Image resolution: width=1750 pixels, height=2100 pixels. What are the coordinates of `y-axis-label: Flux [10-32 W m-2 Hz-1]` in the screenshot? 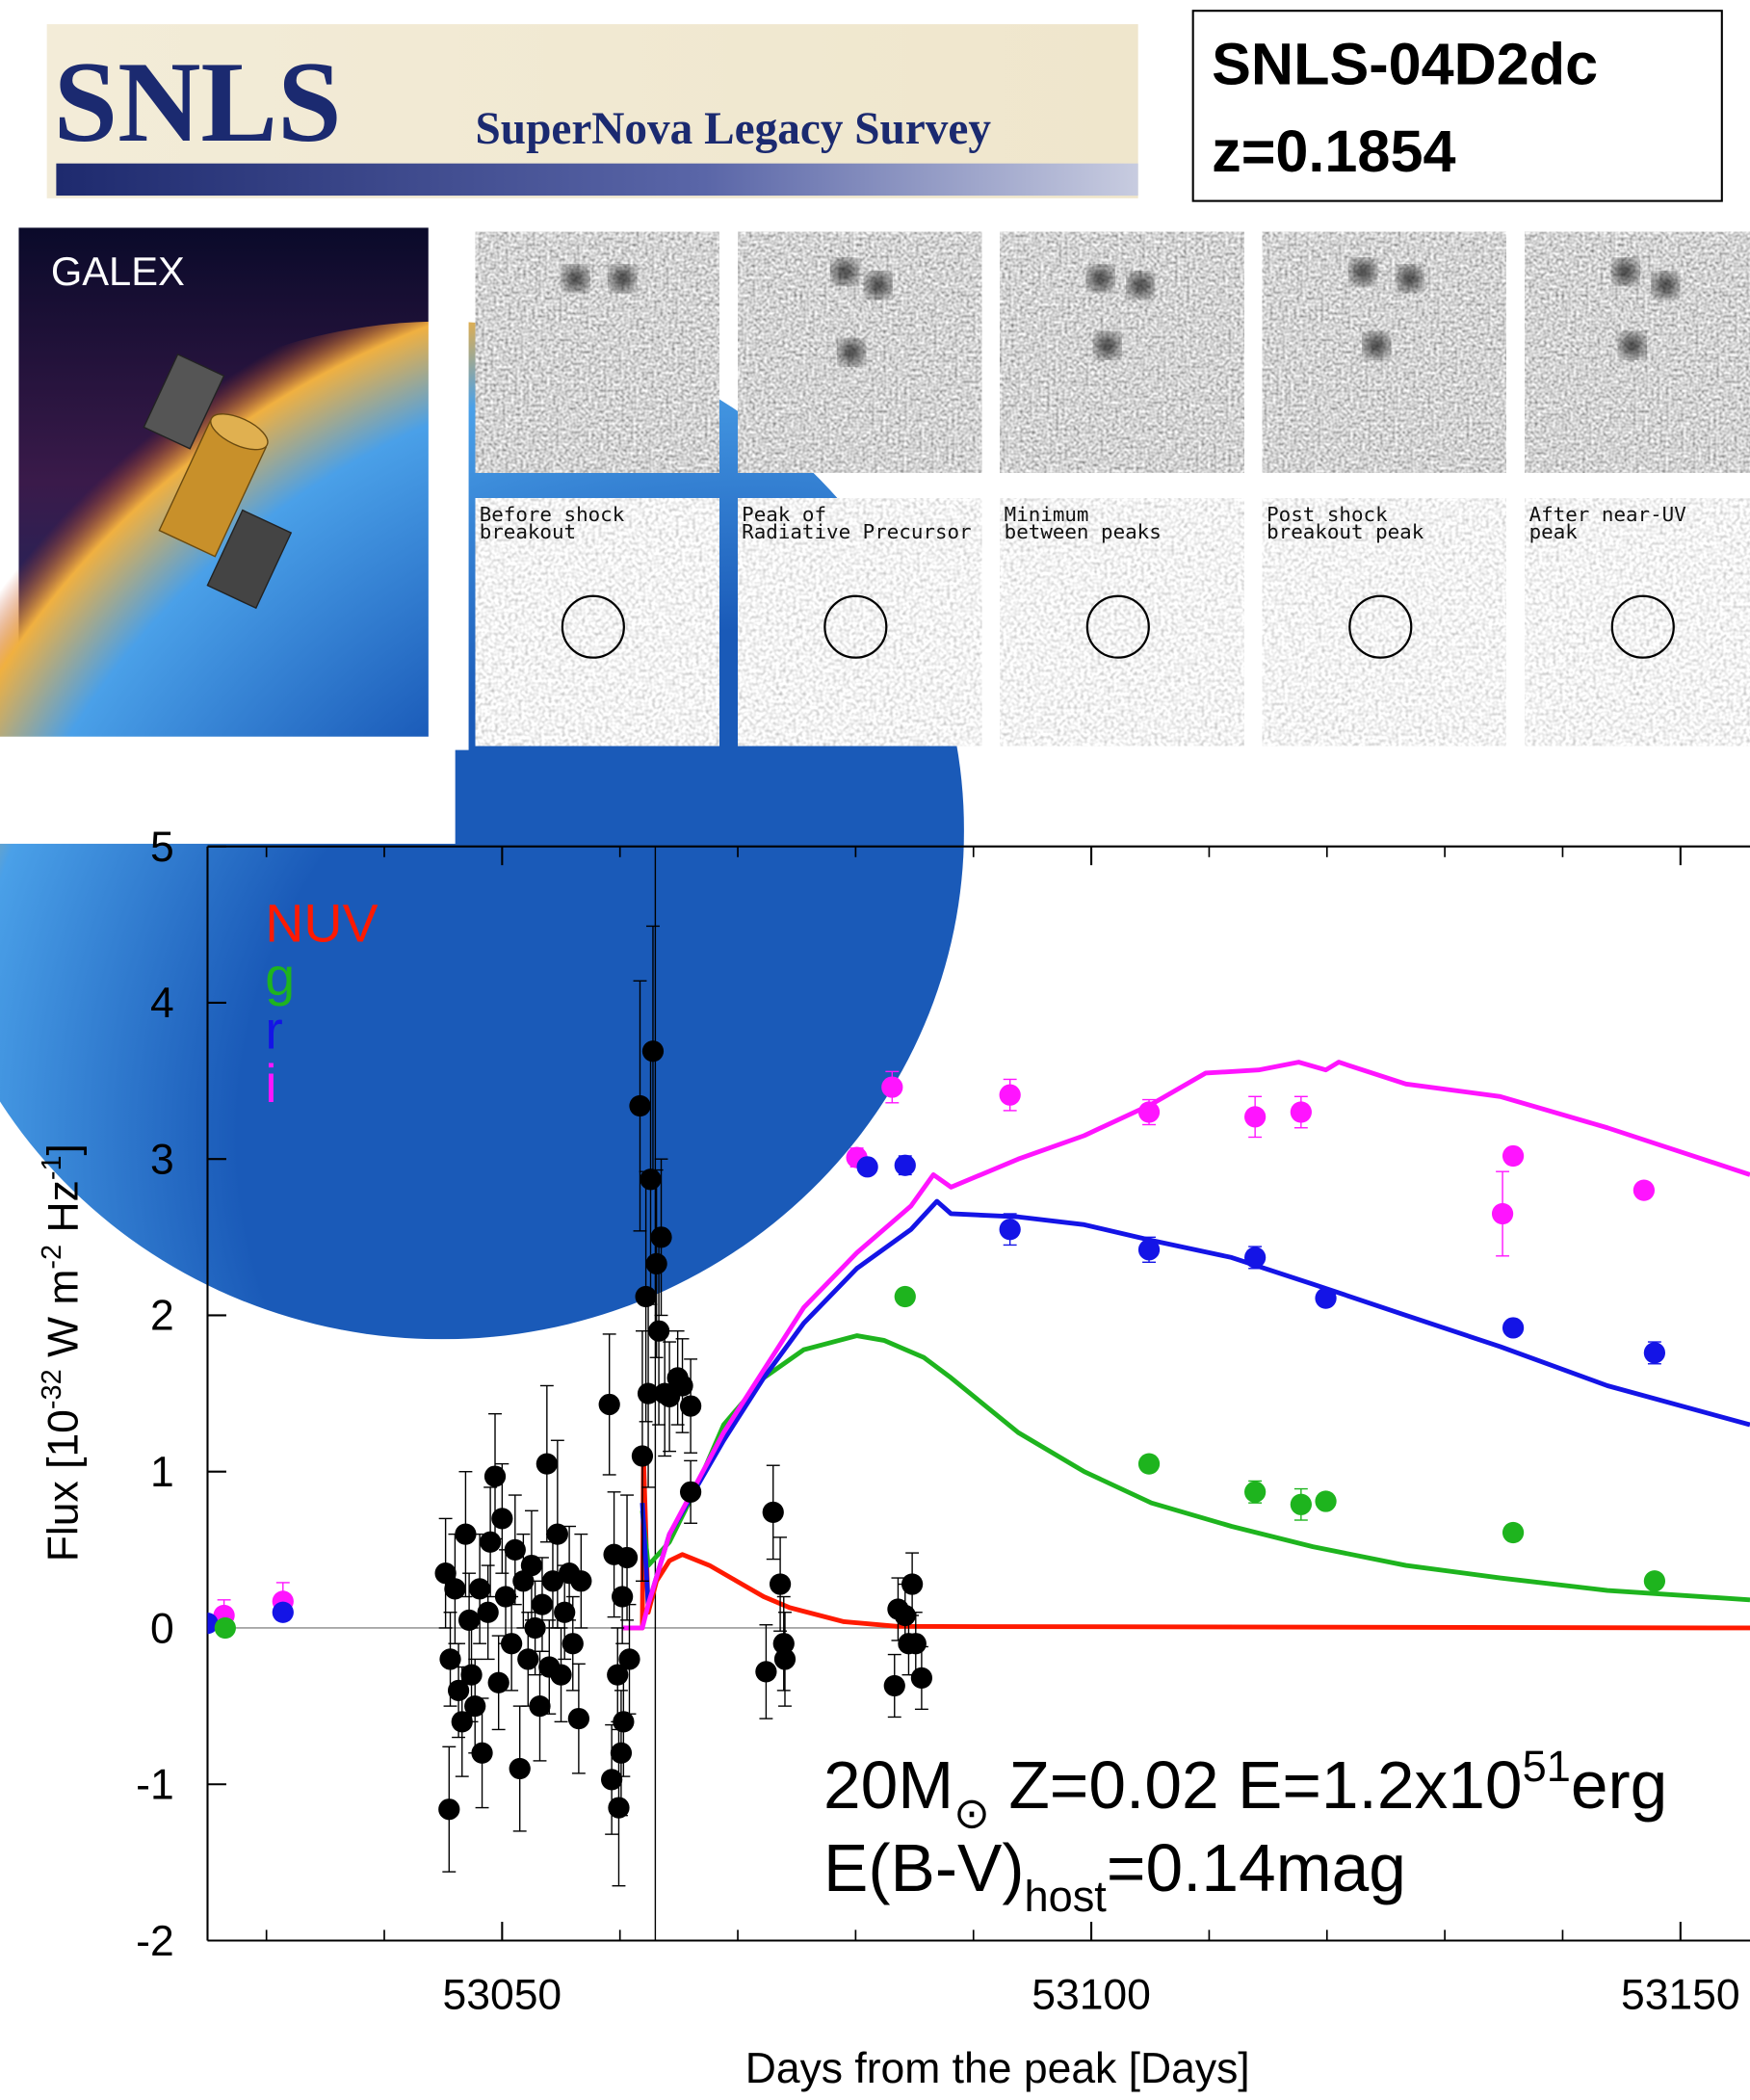 It's located at (62, 1352).